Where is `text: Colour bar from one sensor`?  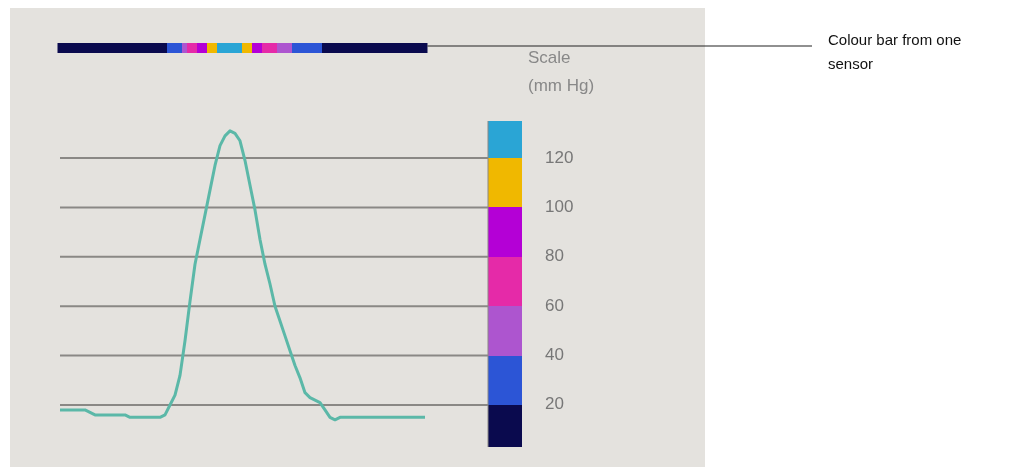
text: Colour bar from one sensor is located at coordinates (895, 51).